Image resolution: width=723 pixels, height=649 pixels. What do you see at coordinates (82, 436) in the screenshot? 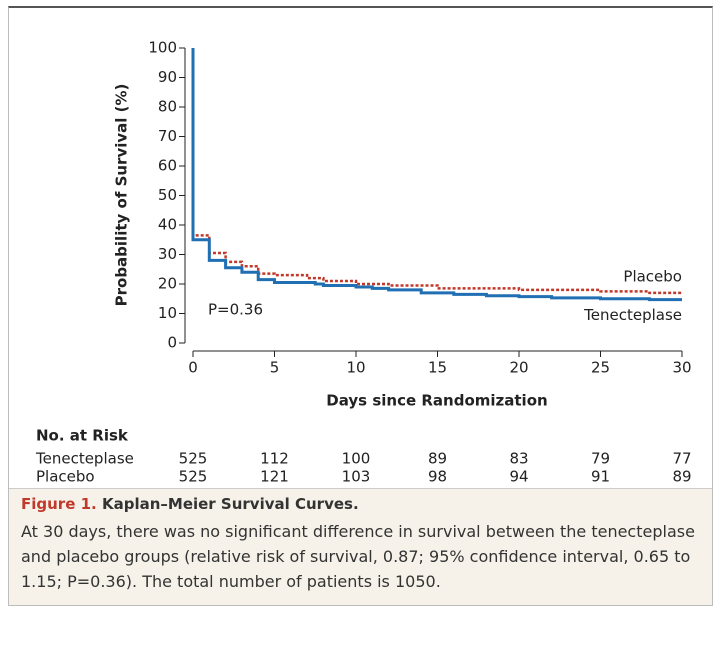
I see `risk-title: No. at Risk` at bounding box center [82, 436].